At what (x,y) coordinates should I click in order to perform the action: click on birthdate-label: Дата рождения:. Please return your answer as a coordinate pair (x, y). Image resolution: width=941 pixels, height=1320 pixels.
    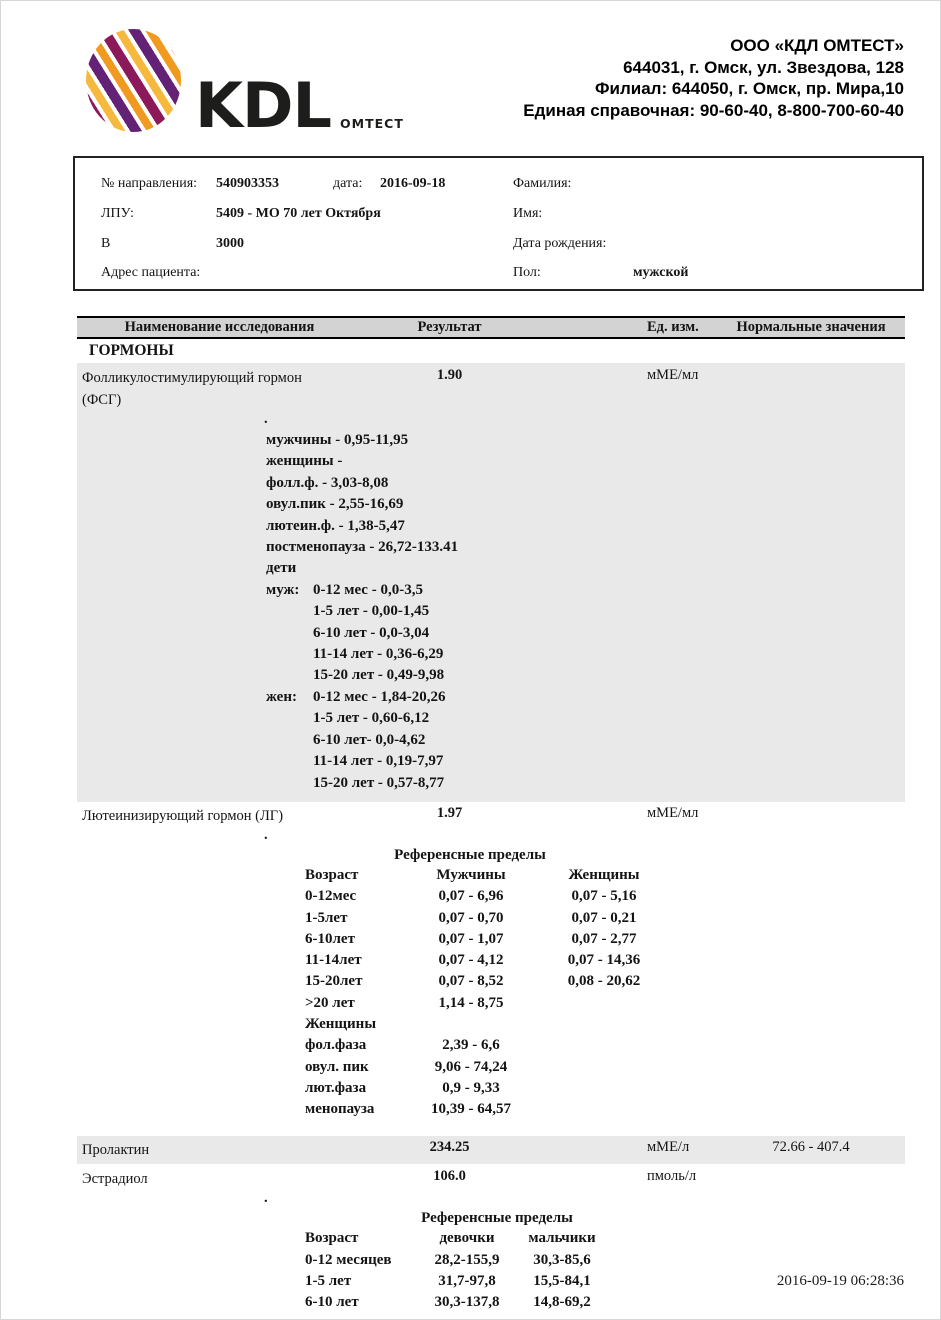
    Looking at the image, I should click on (560, 243).